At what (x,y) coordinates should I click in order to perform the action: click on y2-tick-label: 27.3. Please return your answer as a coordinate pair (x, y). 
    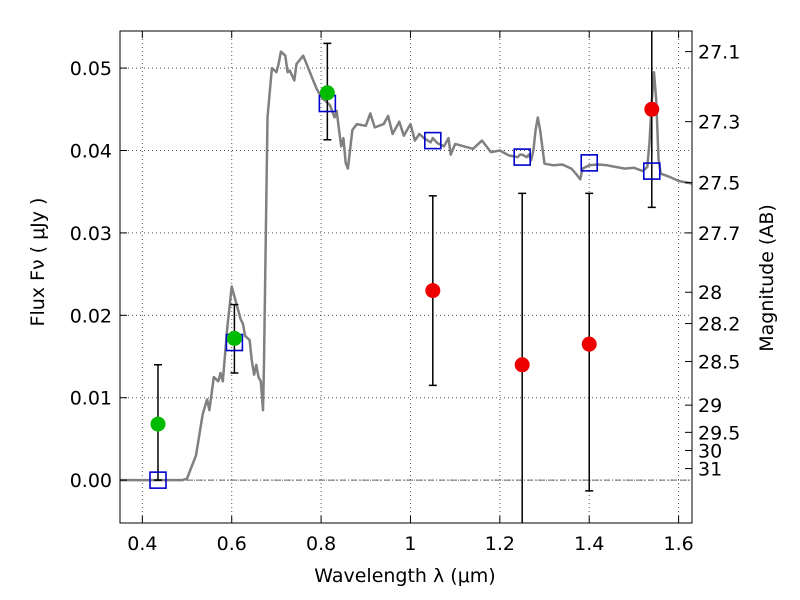
    Looking at the image, I should click on (719, 123).